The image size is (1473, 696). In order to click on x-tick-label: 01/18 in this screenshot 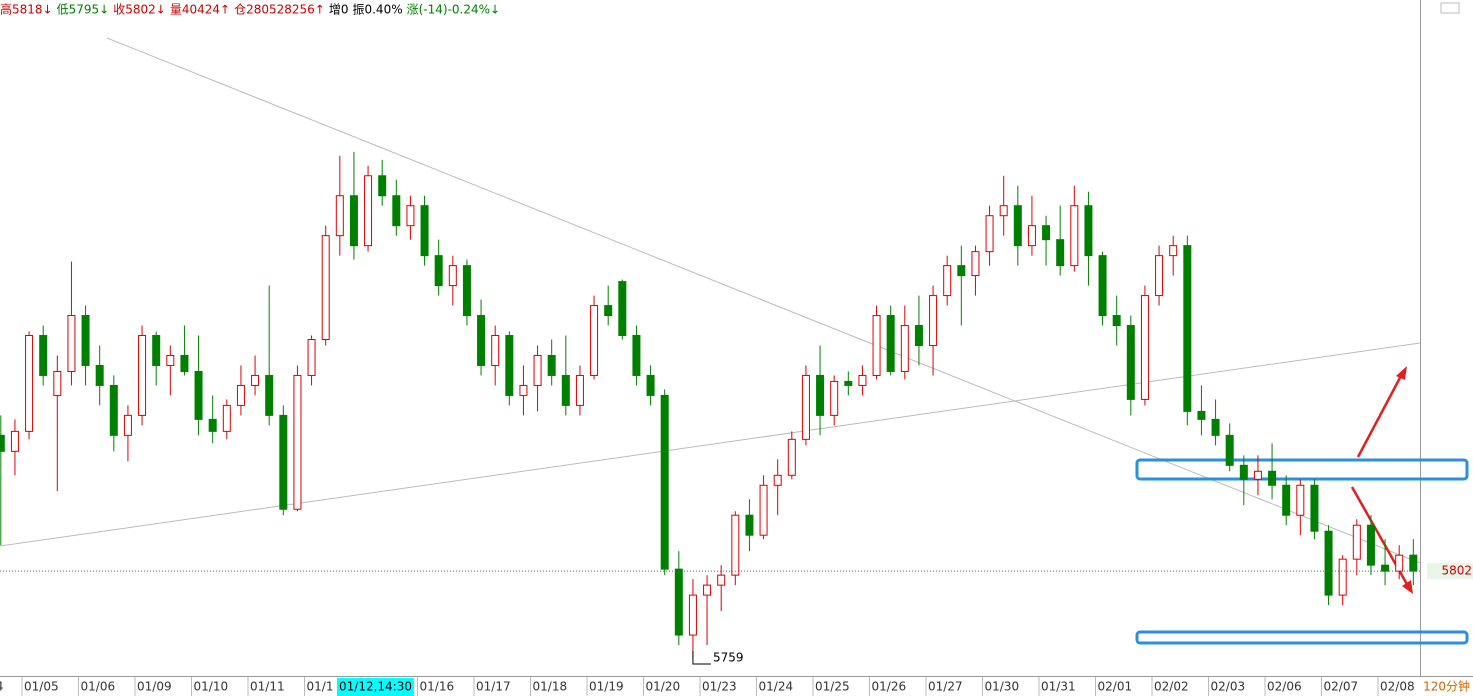, I will do `click(550, 687)`.